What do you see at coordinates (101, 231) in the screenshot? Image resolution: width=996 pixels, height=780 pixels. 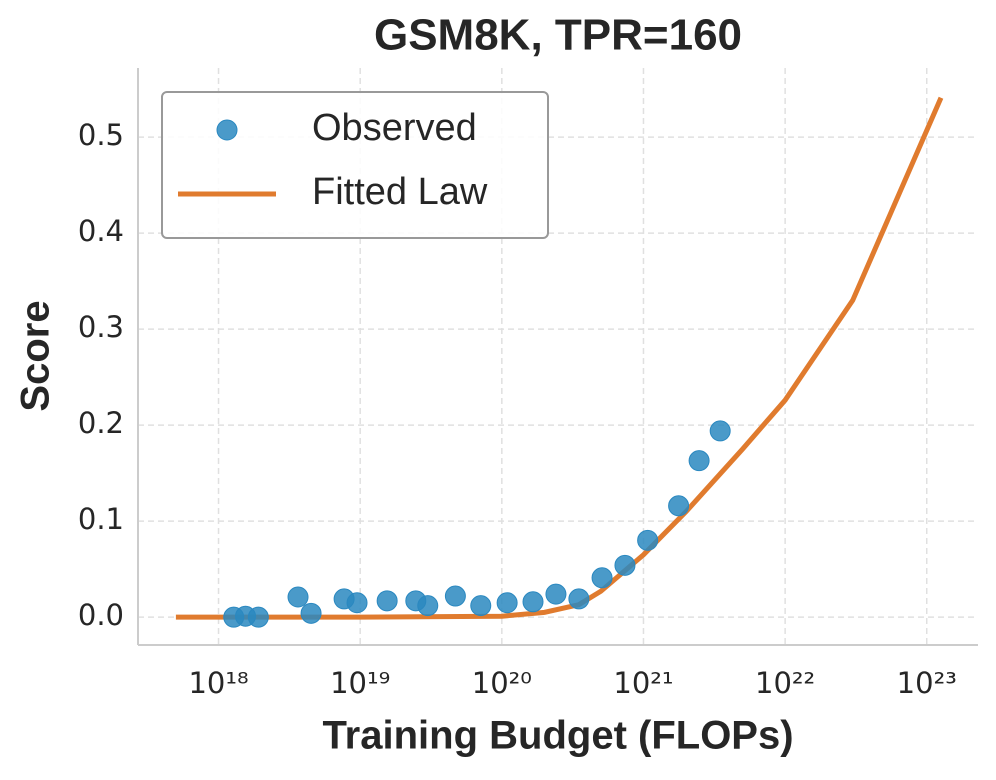 I see `y-tick-label: 0.4` at bounding box center [101, 231].